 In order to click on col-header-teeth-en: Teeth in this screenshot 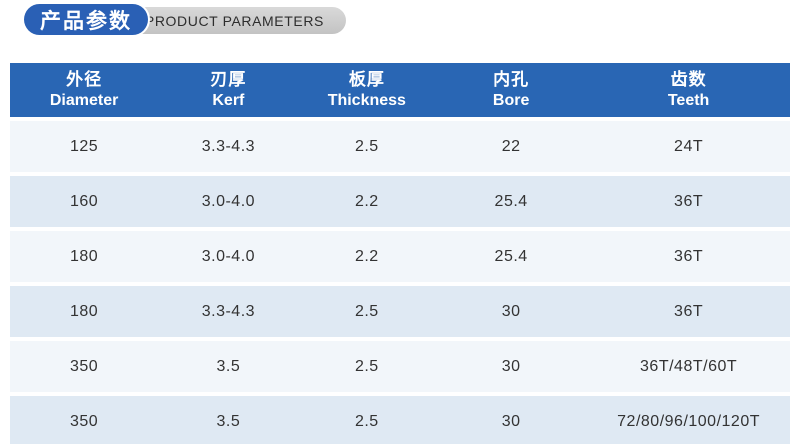, I will do `click(688, 101)`.